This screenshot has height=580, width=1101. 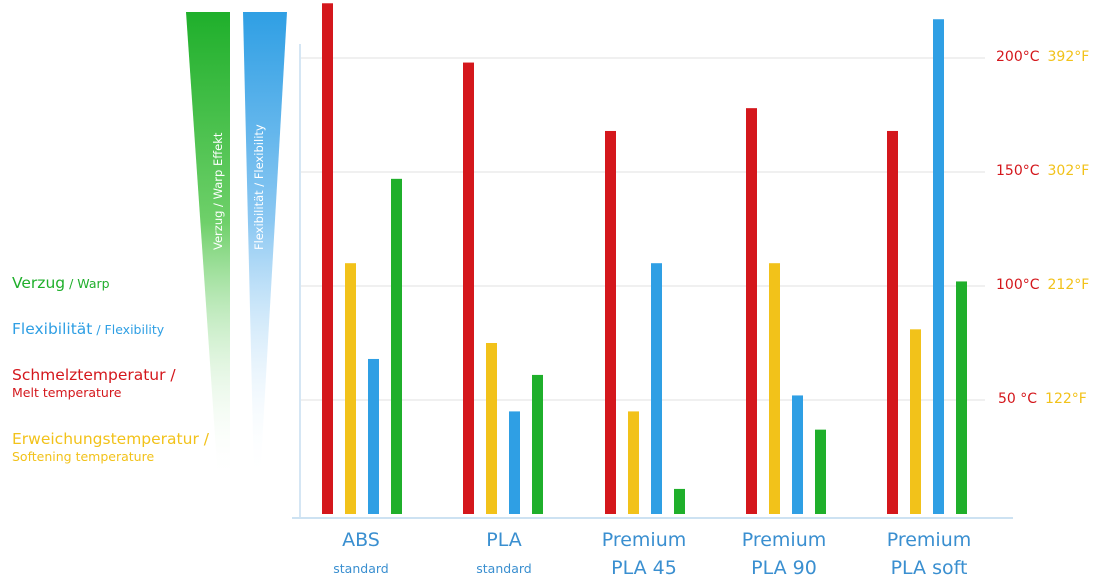 What do you see at coordinates (644, 554) in the screenshot?
I see `category-premium-pla-45: Premium PLA 45` at bounding box center [644, 554].